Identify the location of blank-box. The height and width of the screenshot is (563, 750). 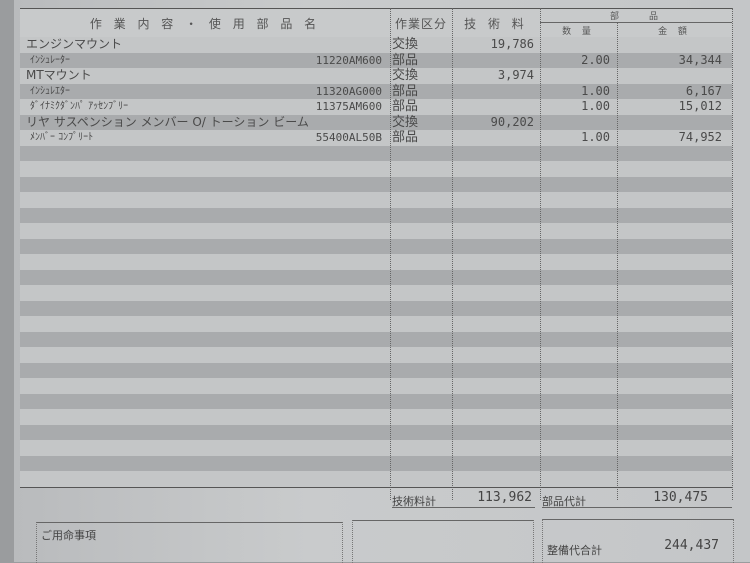
(443, 541).